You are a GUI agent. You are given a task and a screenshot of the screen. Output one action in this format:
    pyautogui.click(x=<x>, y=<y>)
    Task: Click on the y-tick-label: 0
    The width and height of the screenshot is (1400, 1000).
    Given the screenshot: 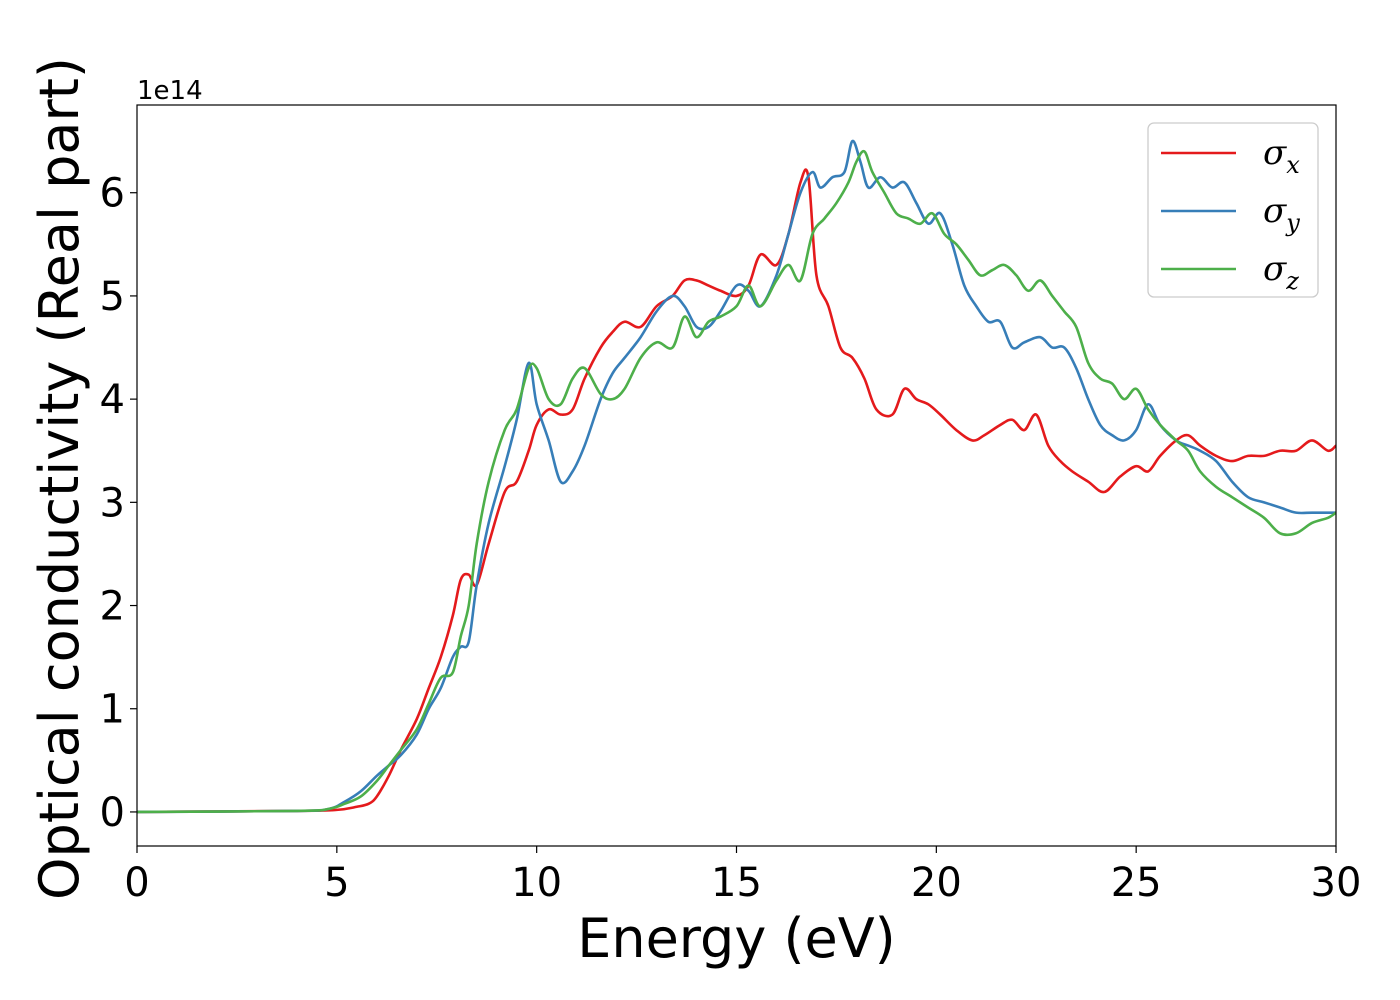 What is the action you would take?
    pyautogui.click(x=112, y=813)
    